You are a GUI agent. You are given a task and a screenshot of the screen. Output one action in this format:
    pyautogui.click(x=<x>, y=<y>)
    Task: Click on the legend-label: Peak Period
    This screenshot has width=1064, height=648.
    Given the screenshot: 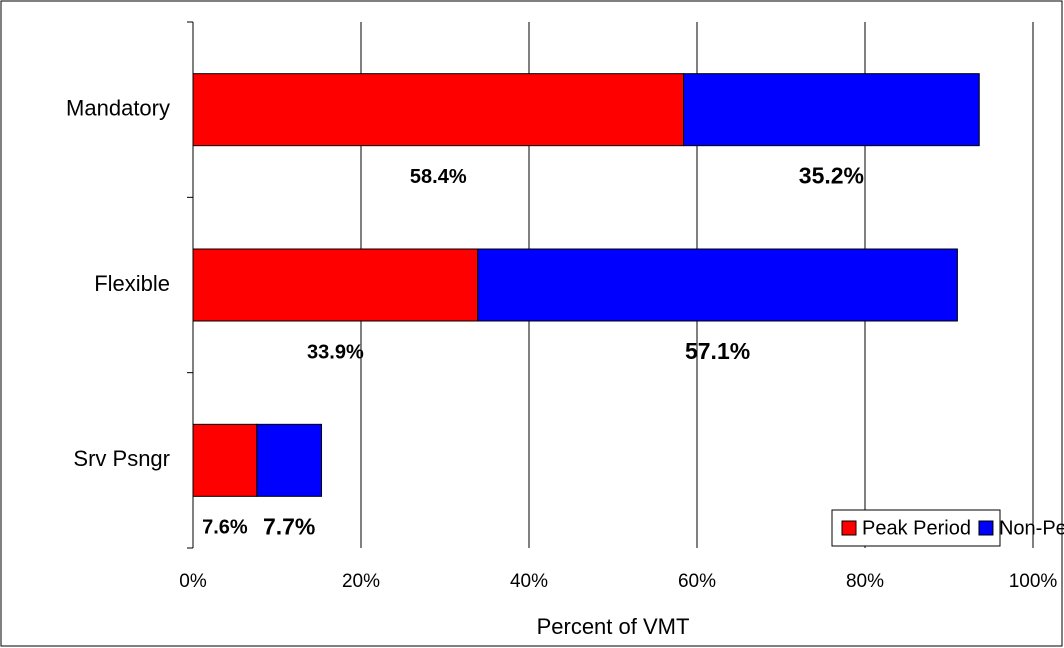 What is the action you would take?
    pyautogui.click(x=916, y=528)
    